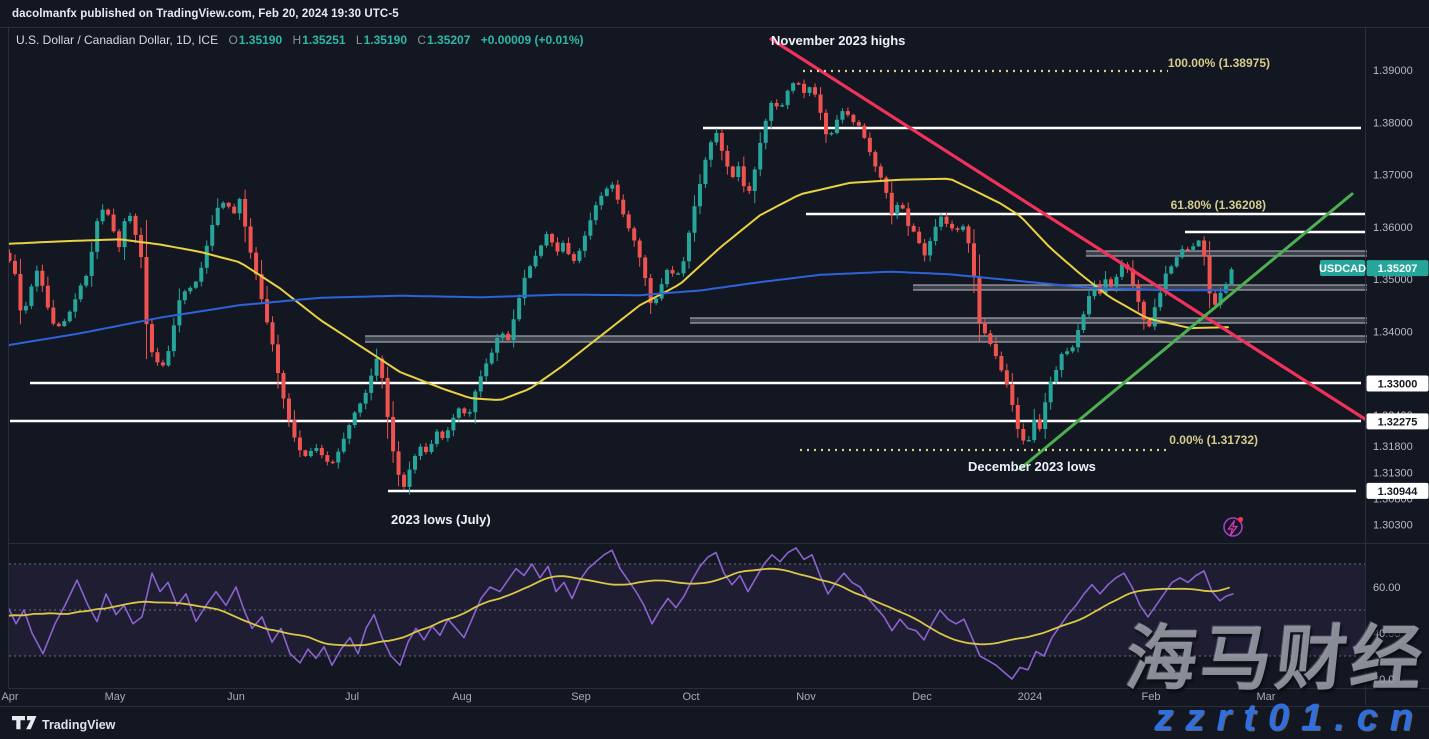 The image size is (1429, 739). What do you see at coordinates (1398, 492) in the screenshot?
I see `level-badge-1.30944: 1.30944` at bounding box center [1398, 492].